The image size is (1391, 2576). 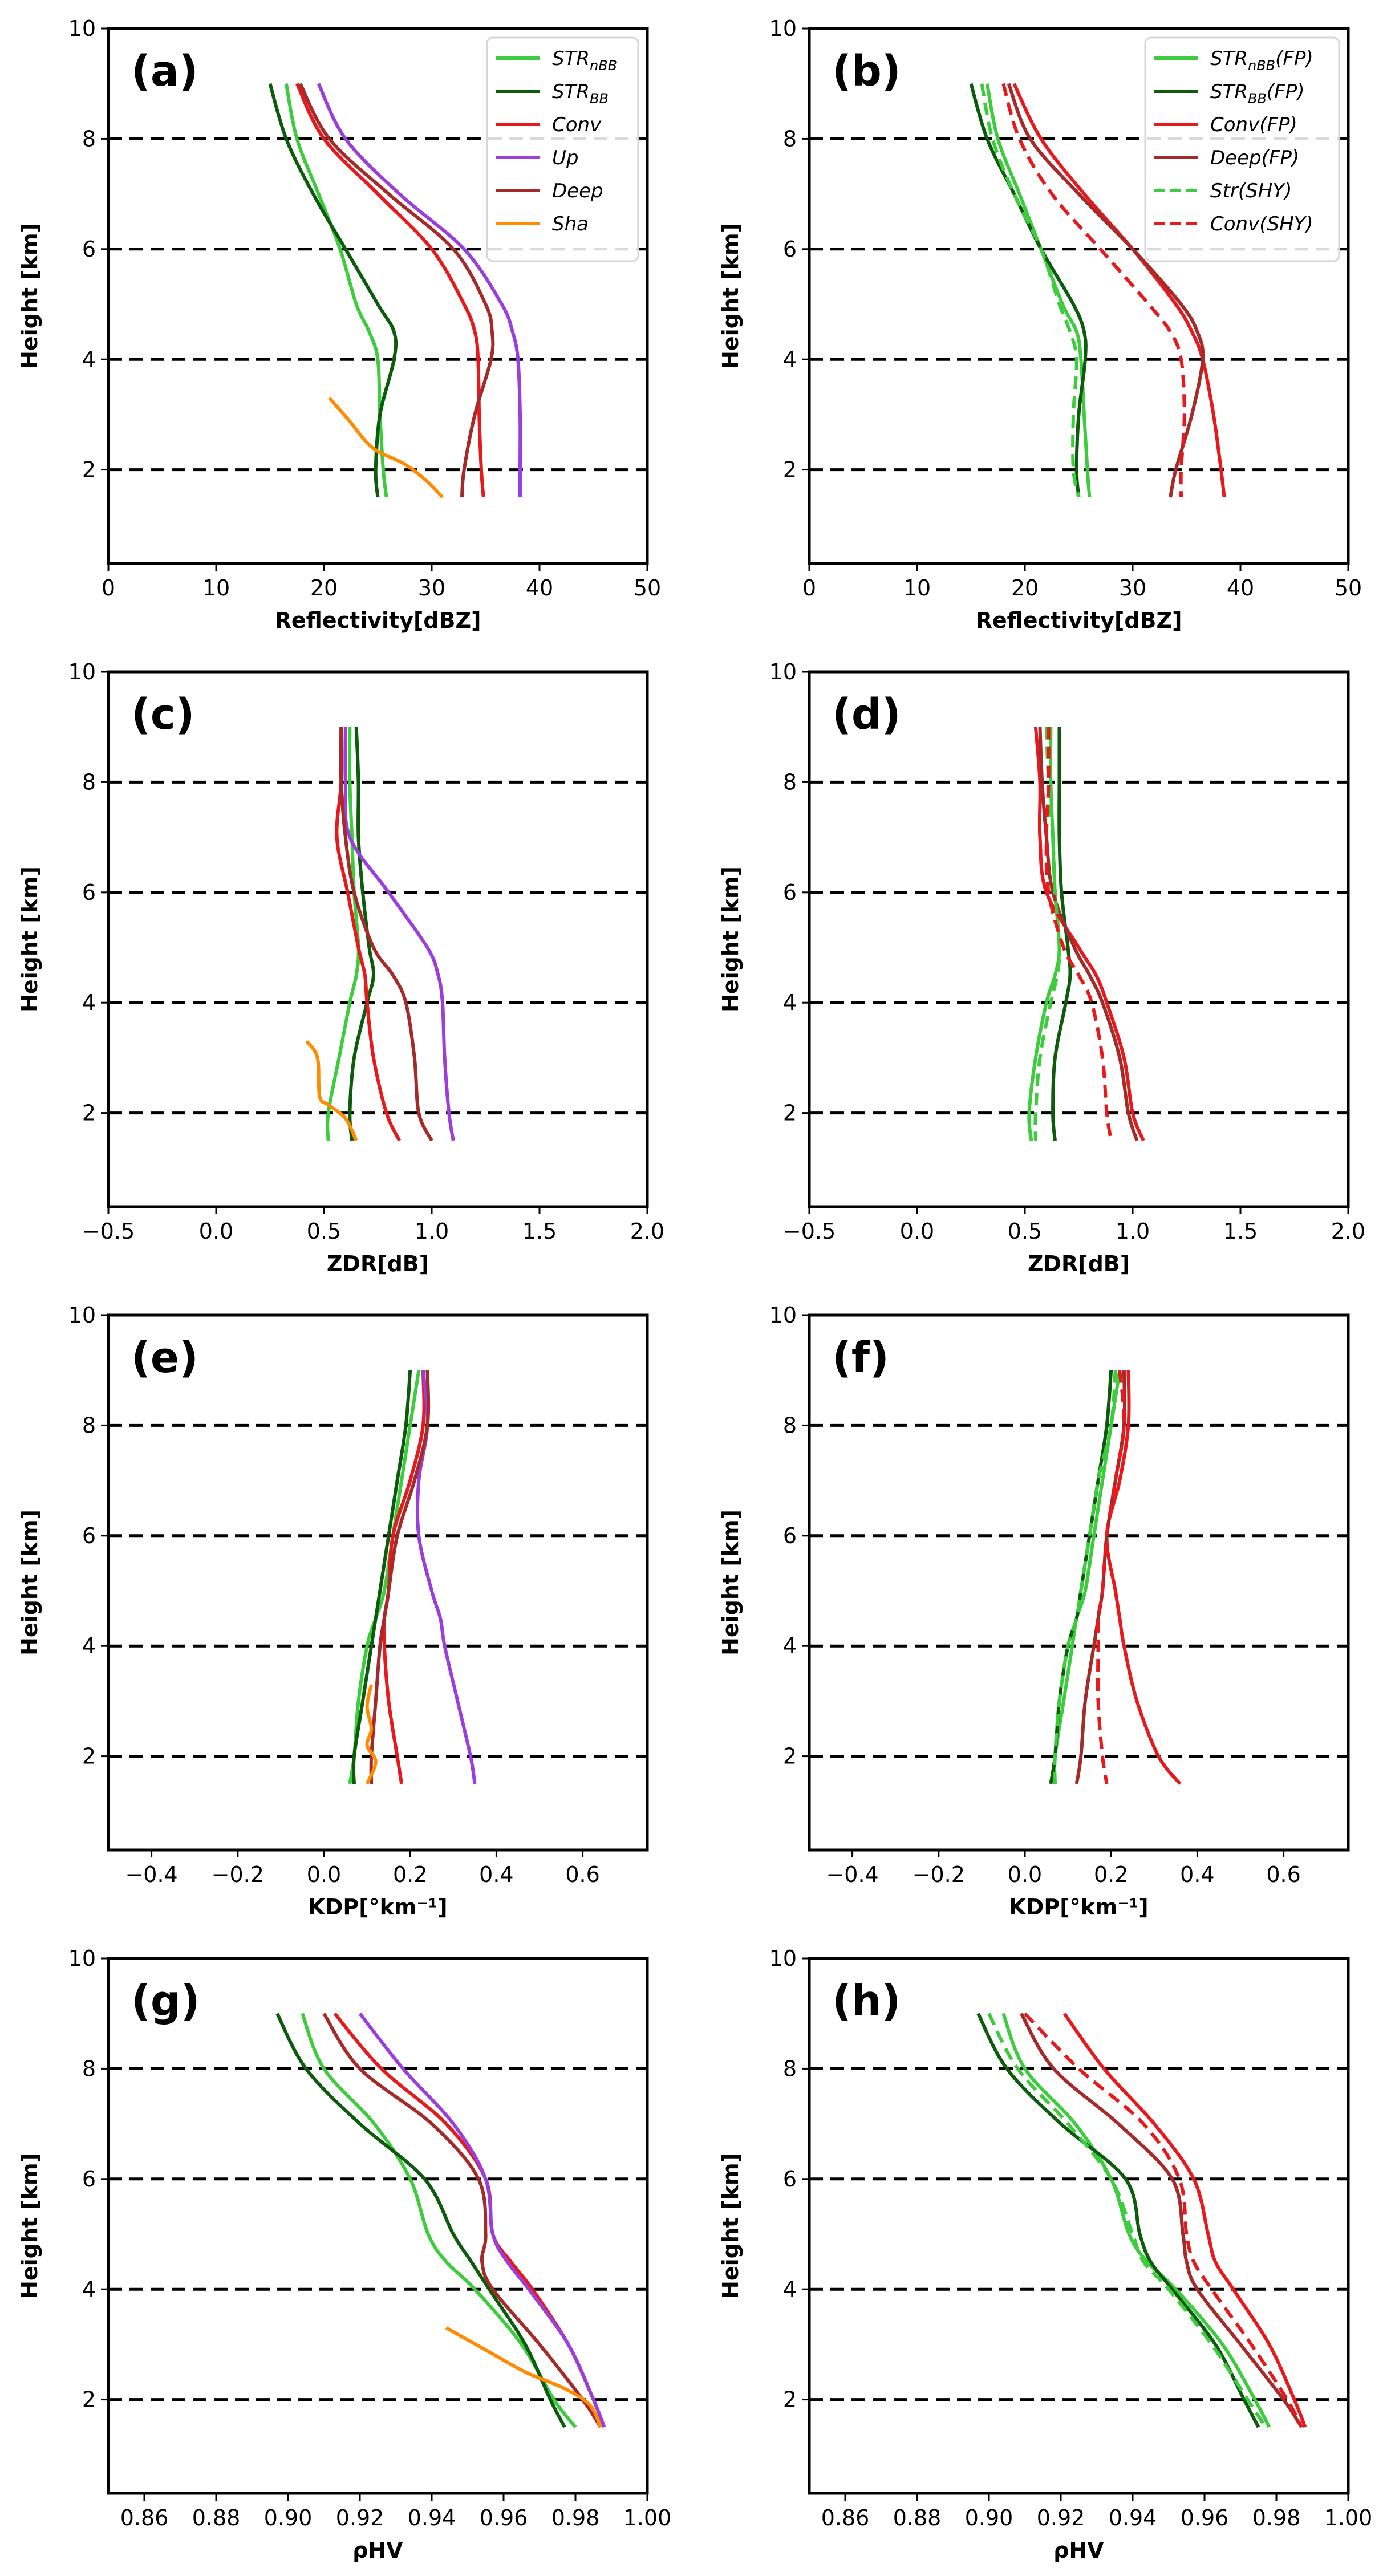 What do you see at coordinates (861, 1357) in the screenshot?
I see `panel-label: (f)` at bounding box center [861, 1357].